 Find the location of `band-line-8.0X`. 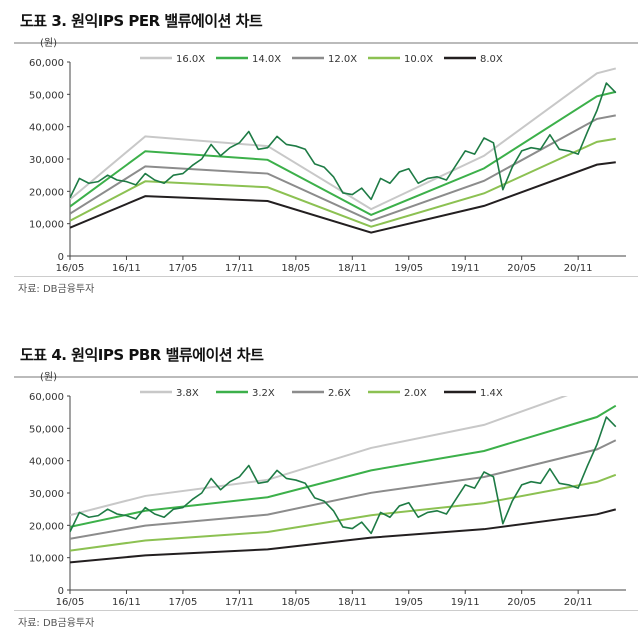

band-line-8.0X is located at coordinates (343, 197).